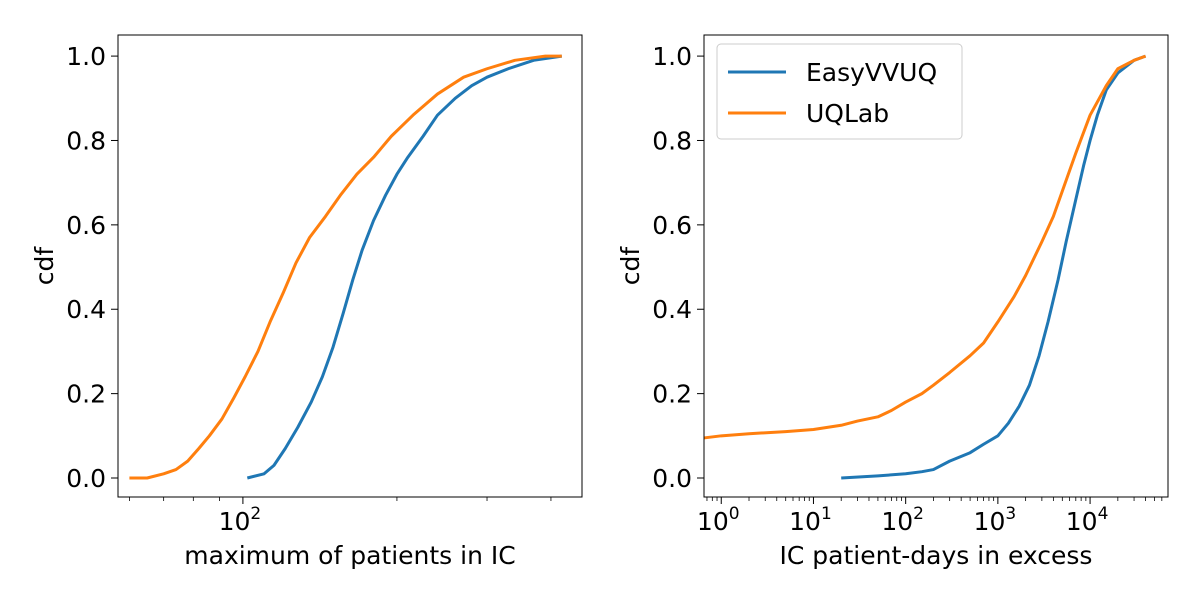 The image size is (1200, 600). Describe the element at coordinates (86, 394) in the screenshot. I see `left-ytick-label: 0.2` at that location.